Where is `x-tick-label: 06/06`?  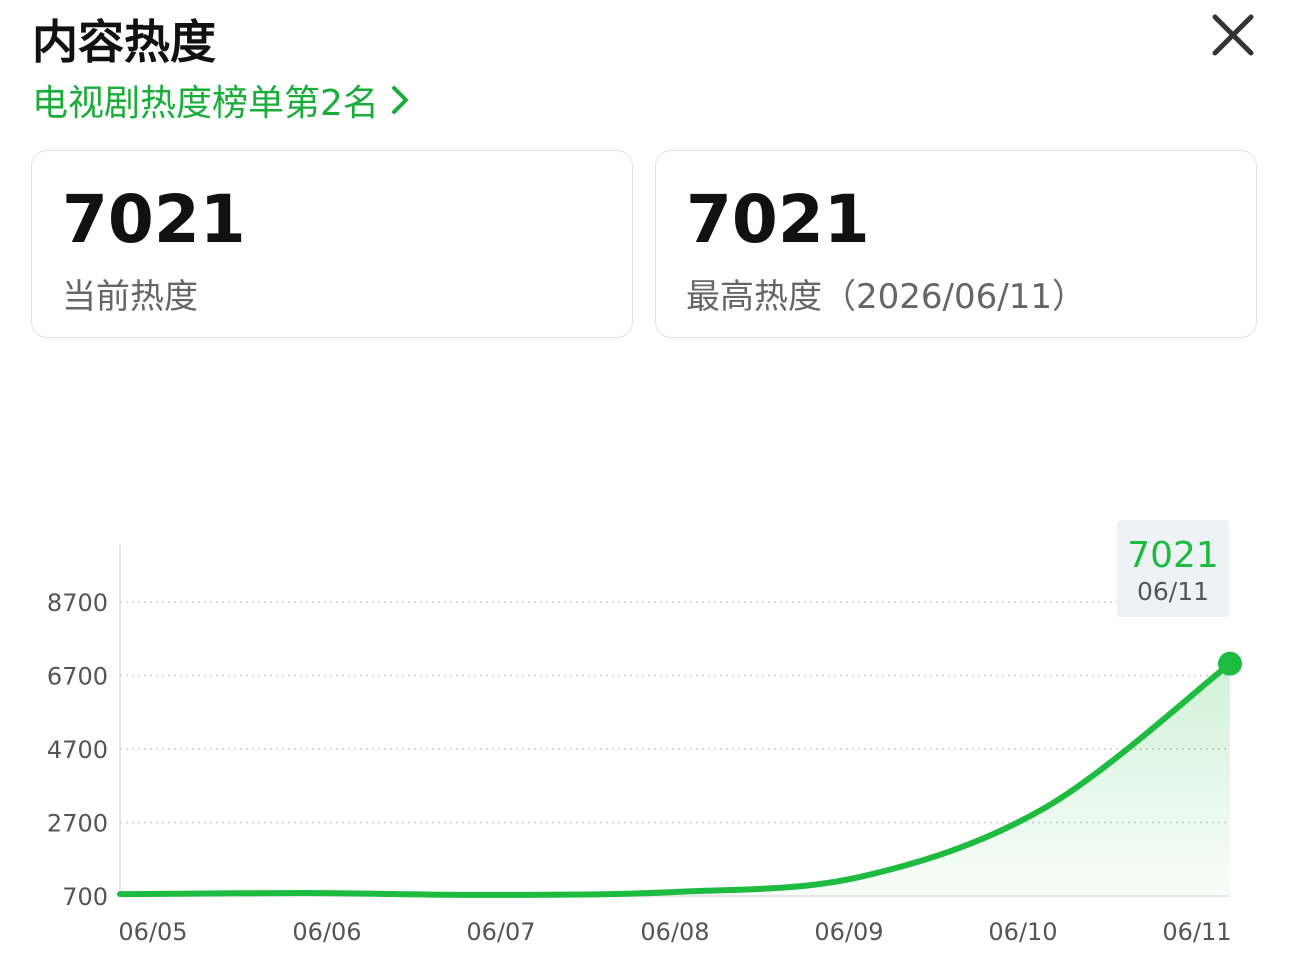 x-tick-label: 06/06 is located at coordinates (326, 932).